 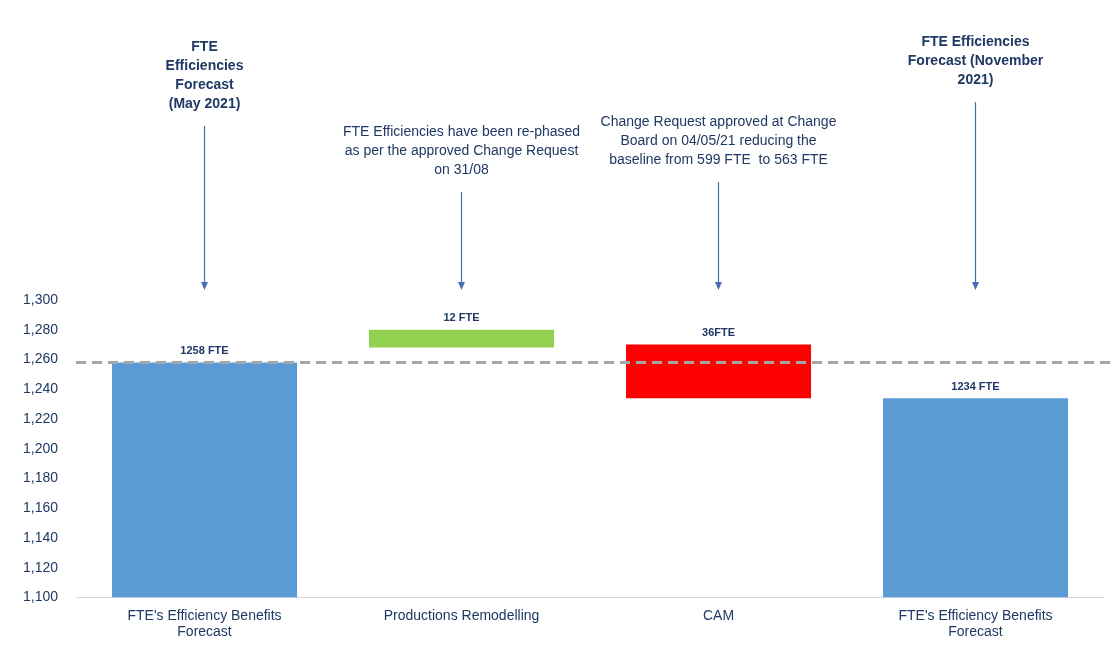 What do you see at coordinates (204, 74) in the screenshot?
I see `text: FTE Efficiencies Forecast (May 2021)` at bounding box center [204, 74].